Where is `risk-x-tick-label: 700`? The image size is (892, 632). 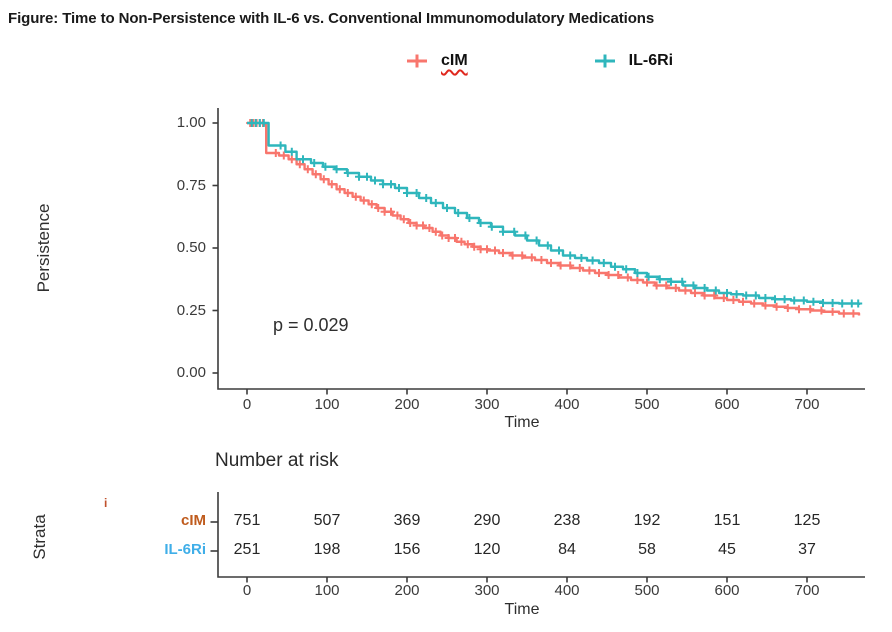
risk-x-tick-label: 700 is located at coordinates (807, 590).